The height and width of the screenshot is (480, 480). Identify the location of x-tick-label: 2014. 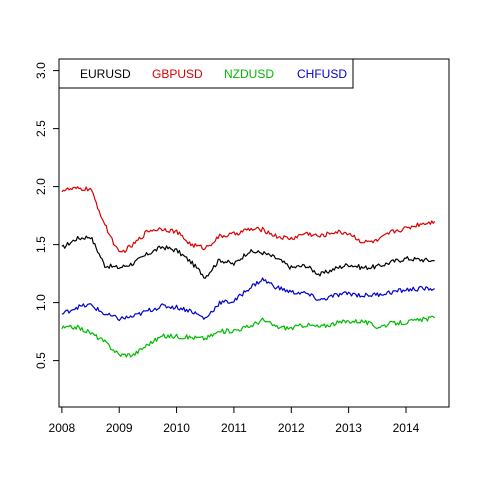
(406, 428).